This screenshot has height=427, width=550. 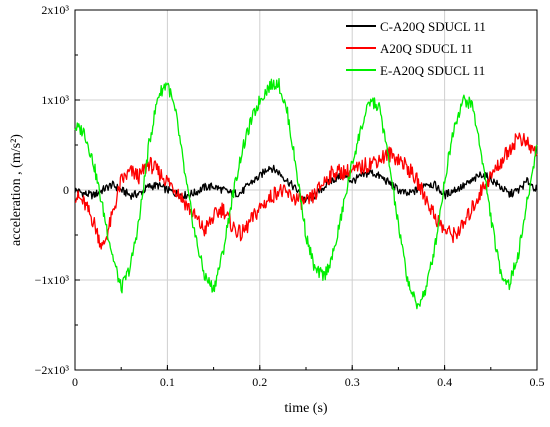 I want to click on legend-label: E-A20Q SDUCL 11, so click(x=432, y=70).